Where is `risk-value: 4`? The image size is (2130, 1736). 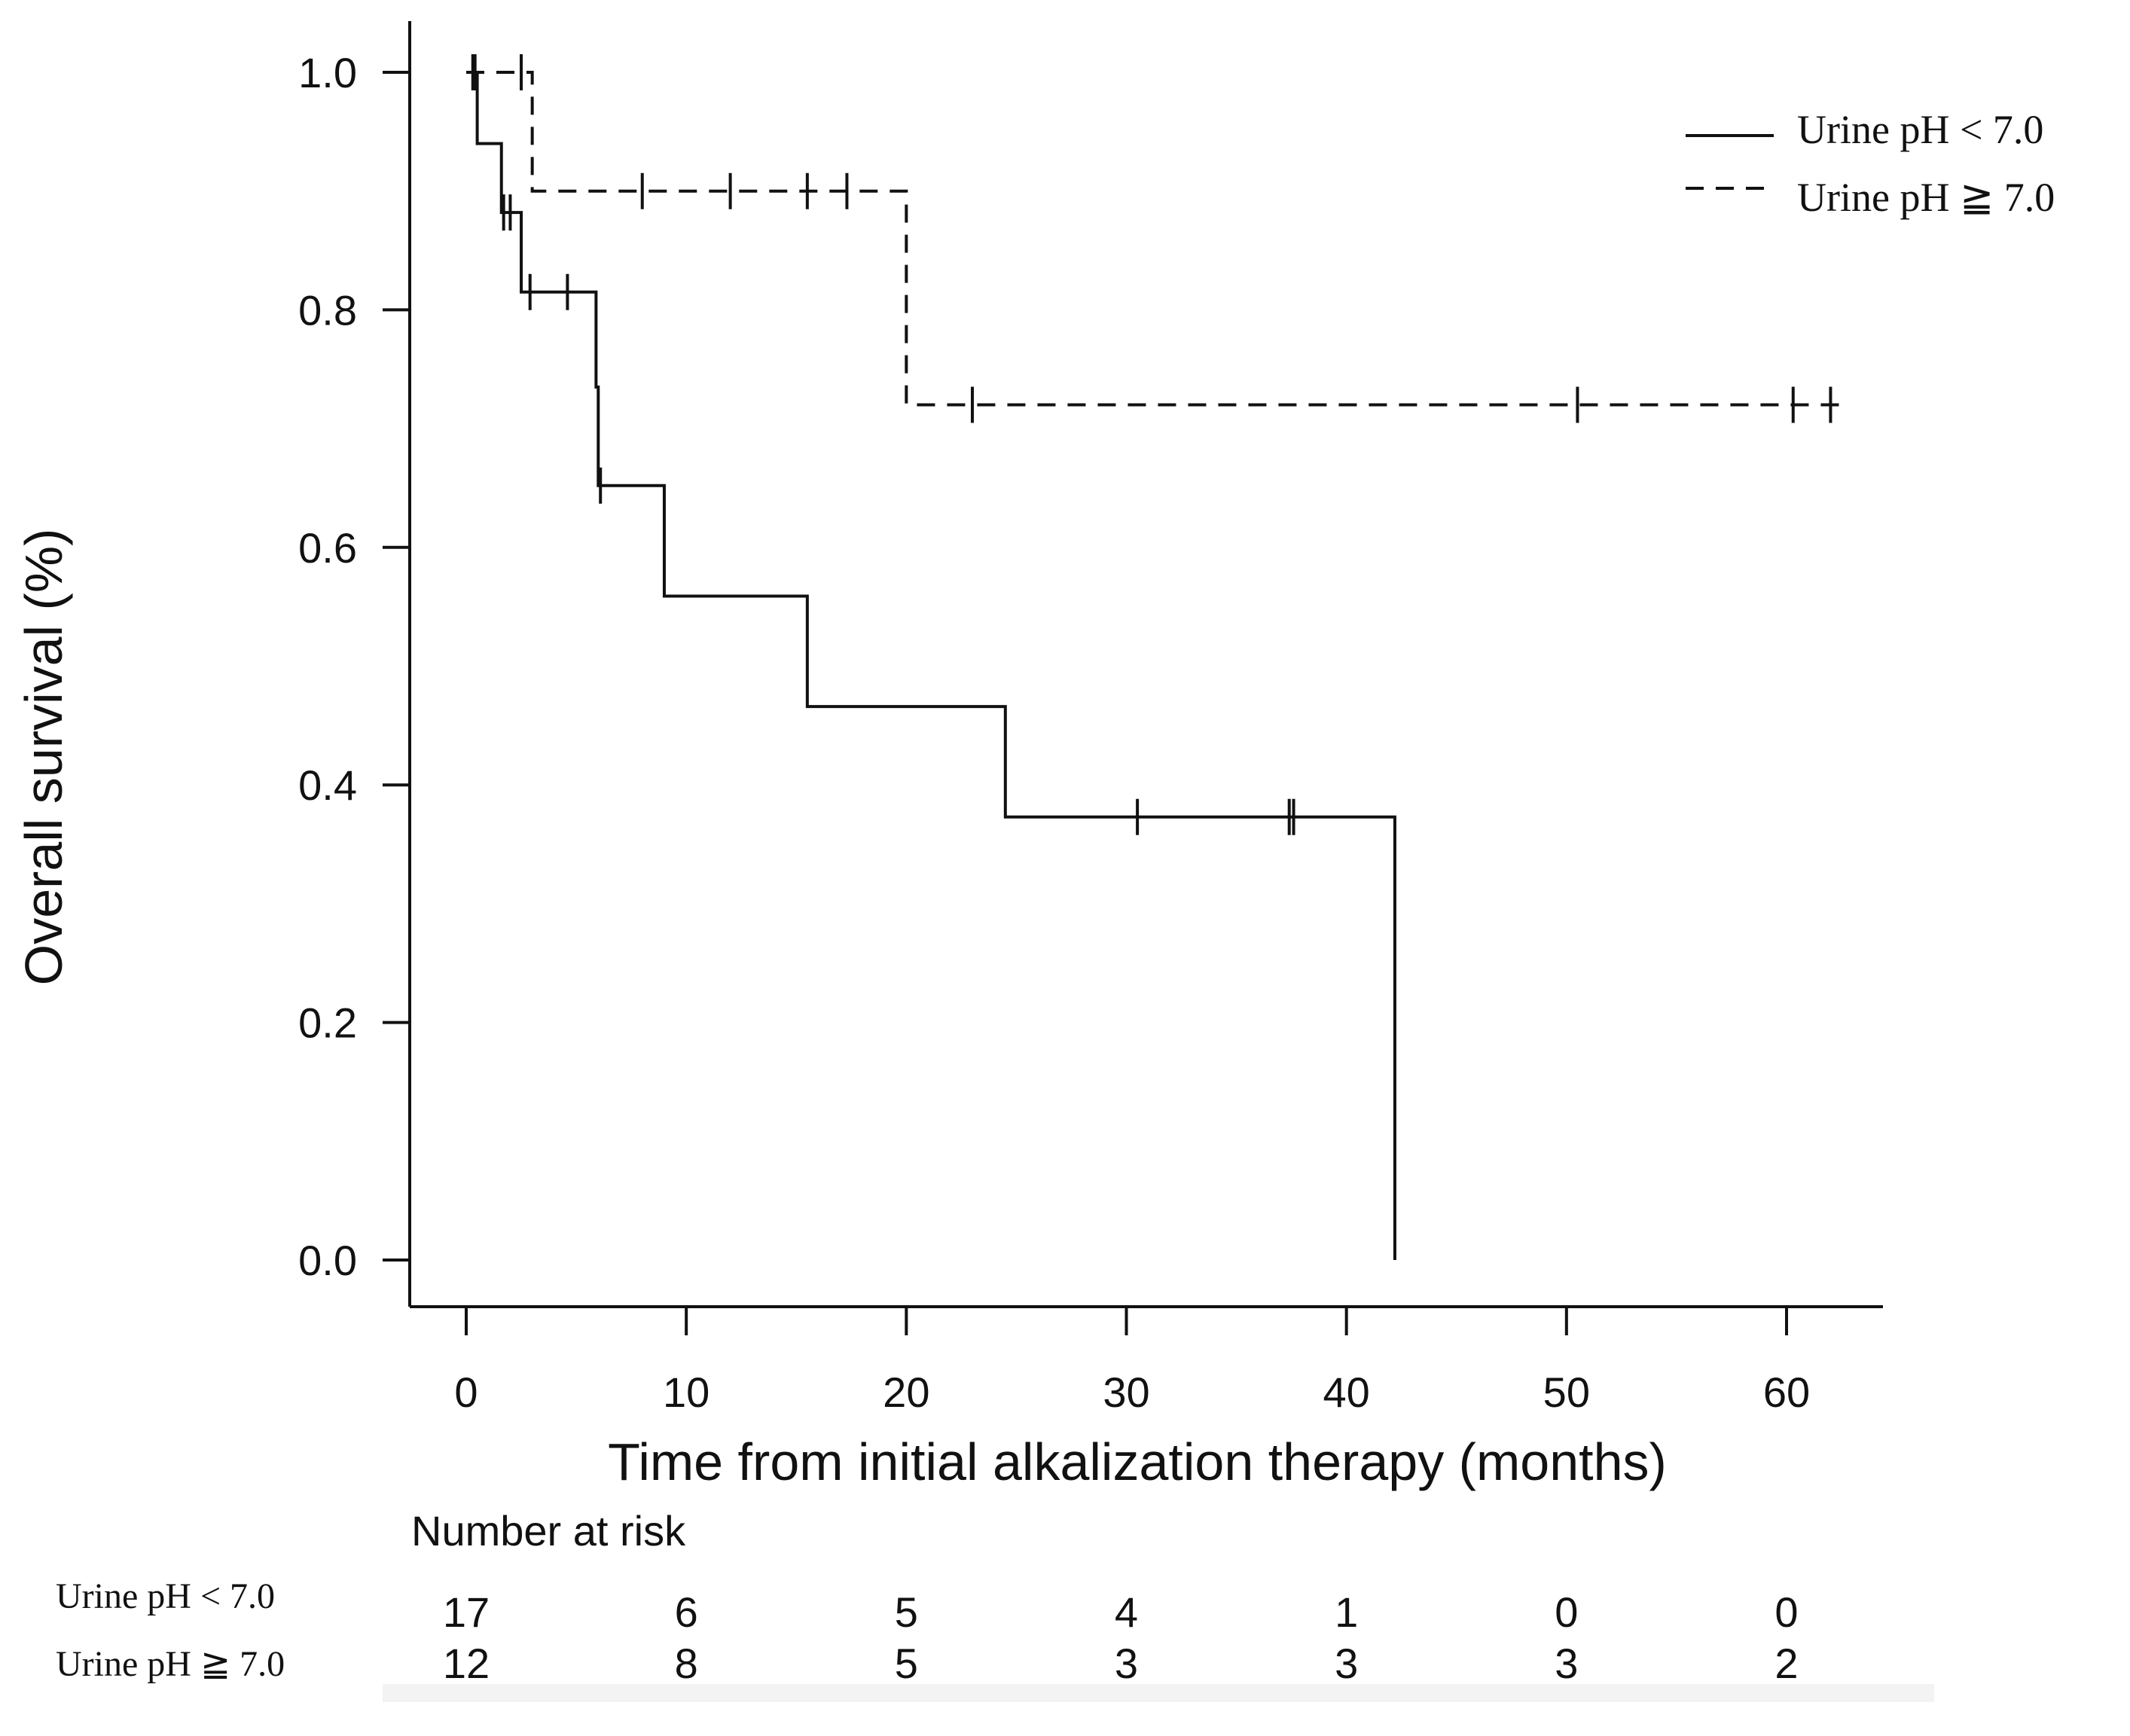
risk-value: 4 is located at coordinates (1126, 1612).